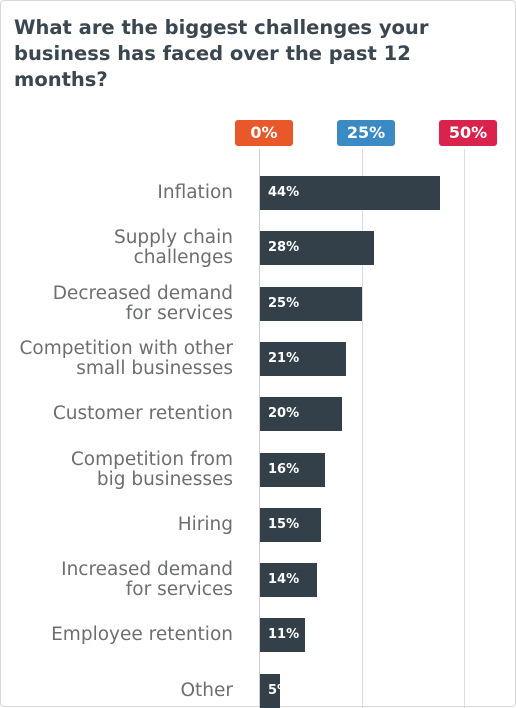 The image size is (516, 708). What do you see at coordinates (142, 293) in the screenshot?
I see `category-label-line: Decreased demand` at bounding box center [142, 293].